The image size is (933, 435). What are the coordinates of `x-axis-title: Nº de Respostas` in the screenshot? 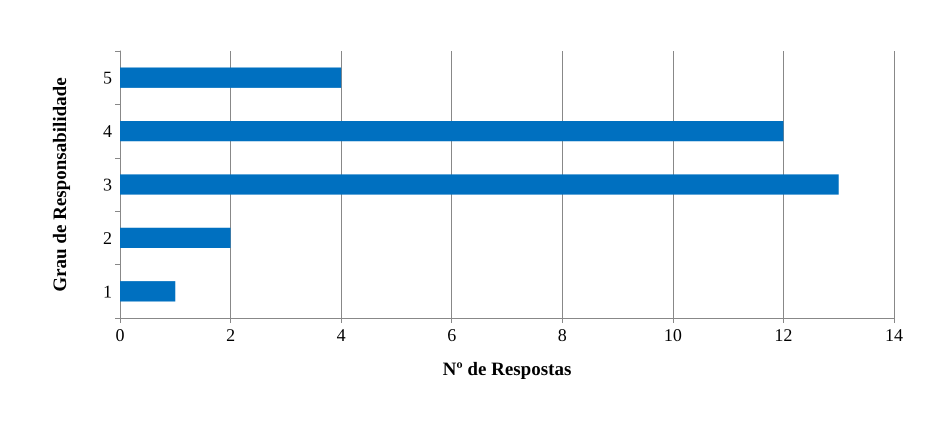 It's located at (507, 369).